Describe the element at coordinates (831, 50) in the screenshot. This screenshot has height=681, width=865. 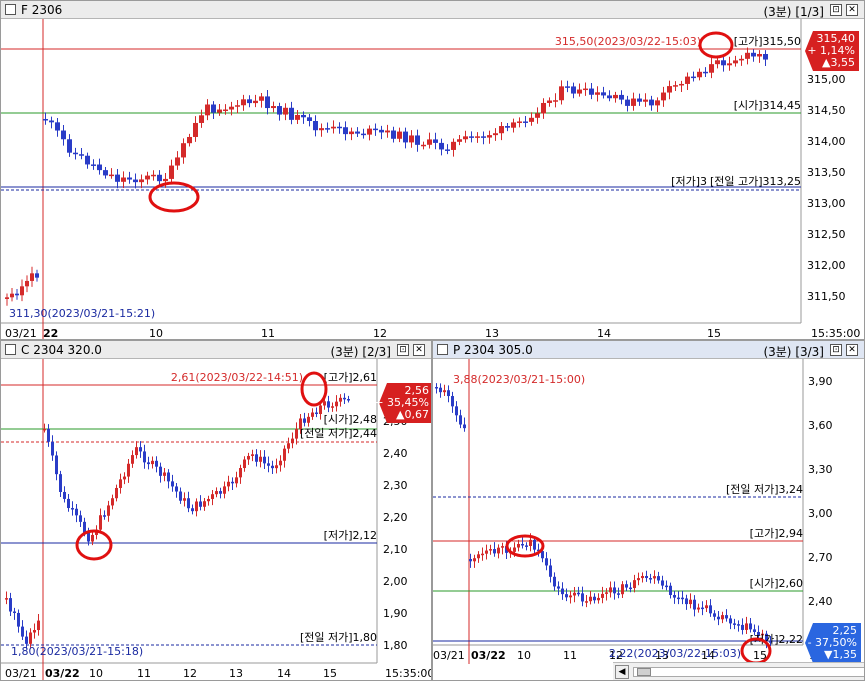
I see `price-box-text: + 1,14%` at that location.